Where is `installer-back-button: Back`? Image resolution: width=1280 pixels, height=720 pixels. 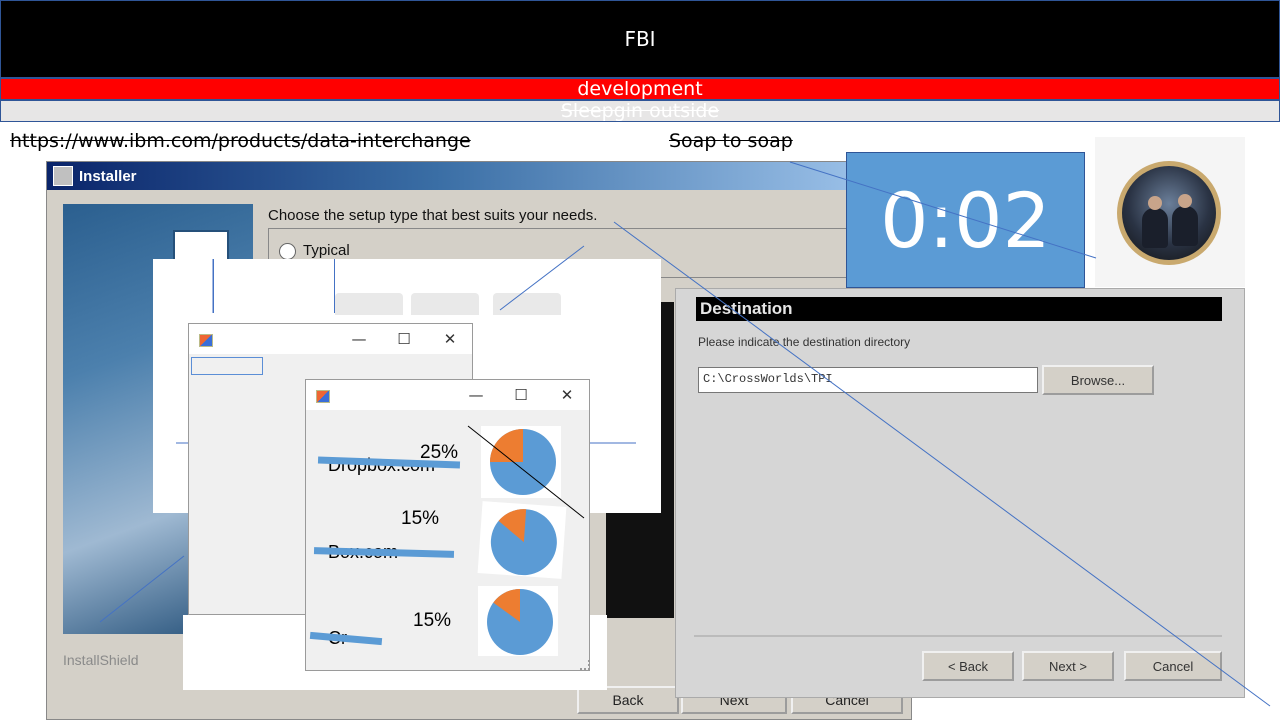
installer-back-button: Back is located at coordinates (628, 700).